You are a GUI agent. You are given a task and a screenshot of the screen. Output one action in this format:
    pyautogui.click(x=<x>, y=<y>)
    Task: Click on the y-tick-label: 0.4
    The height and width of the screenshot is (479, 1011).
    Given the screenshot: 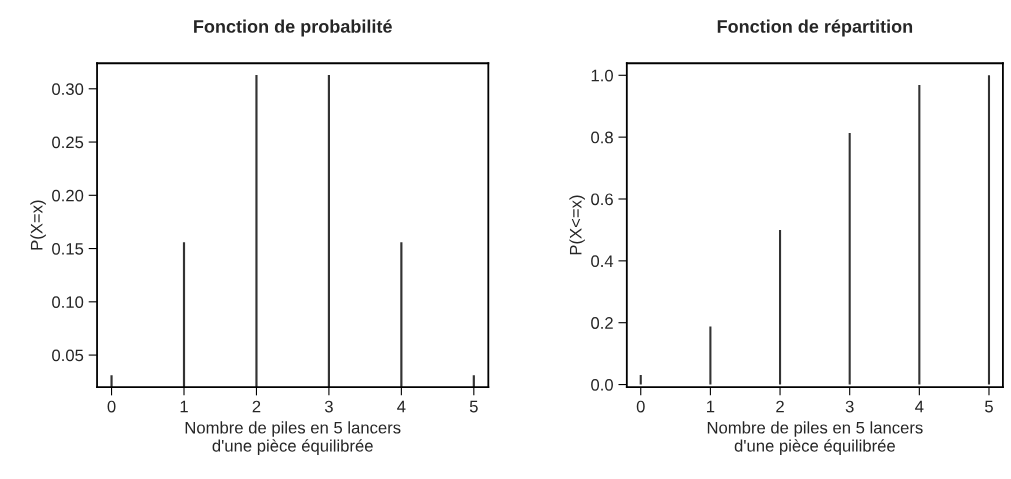 What is the action you would take?
    pyautogui.click(x=602, y=261)
    